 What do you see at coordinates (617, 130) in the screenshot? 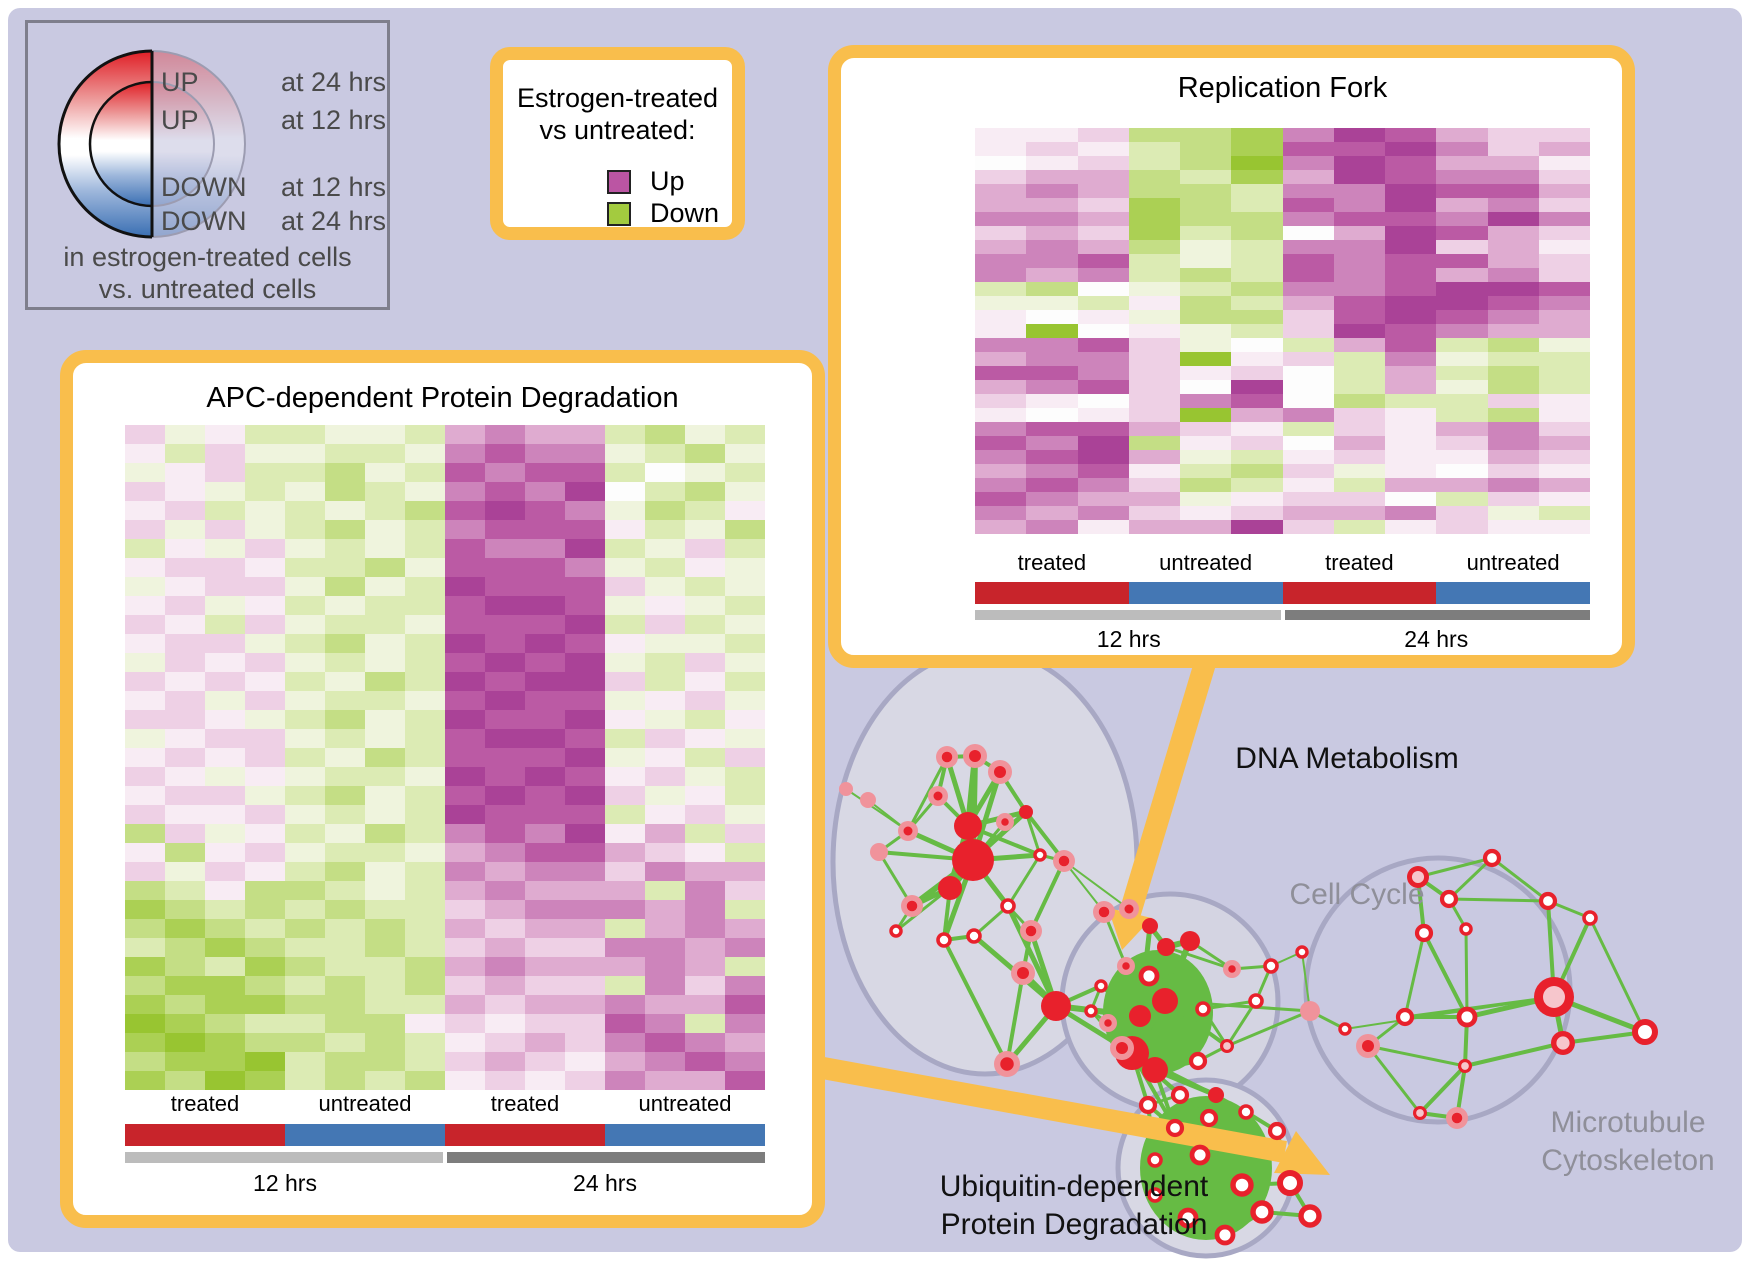
I see `color-key-title-line2: vs untreated:` at bounding box center [617, 130].